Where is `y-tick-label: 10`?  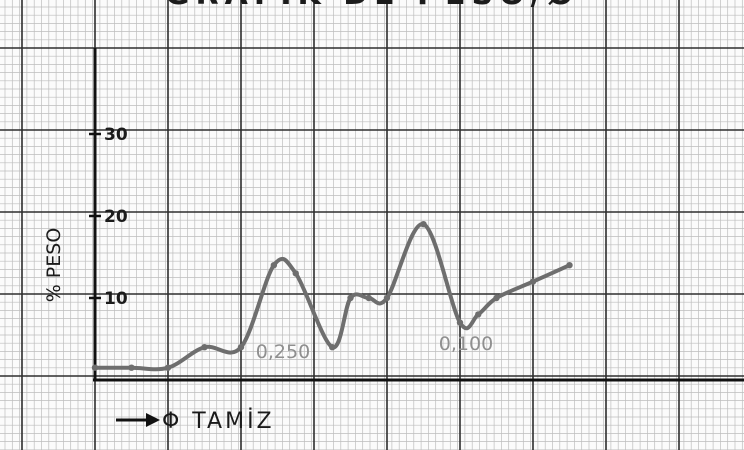
y-tick-label: 10 is located at coordinates (116, 299).